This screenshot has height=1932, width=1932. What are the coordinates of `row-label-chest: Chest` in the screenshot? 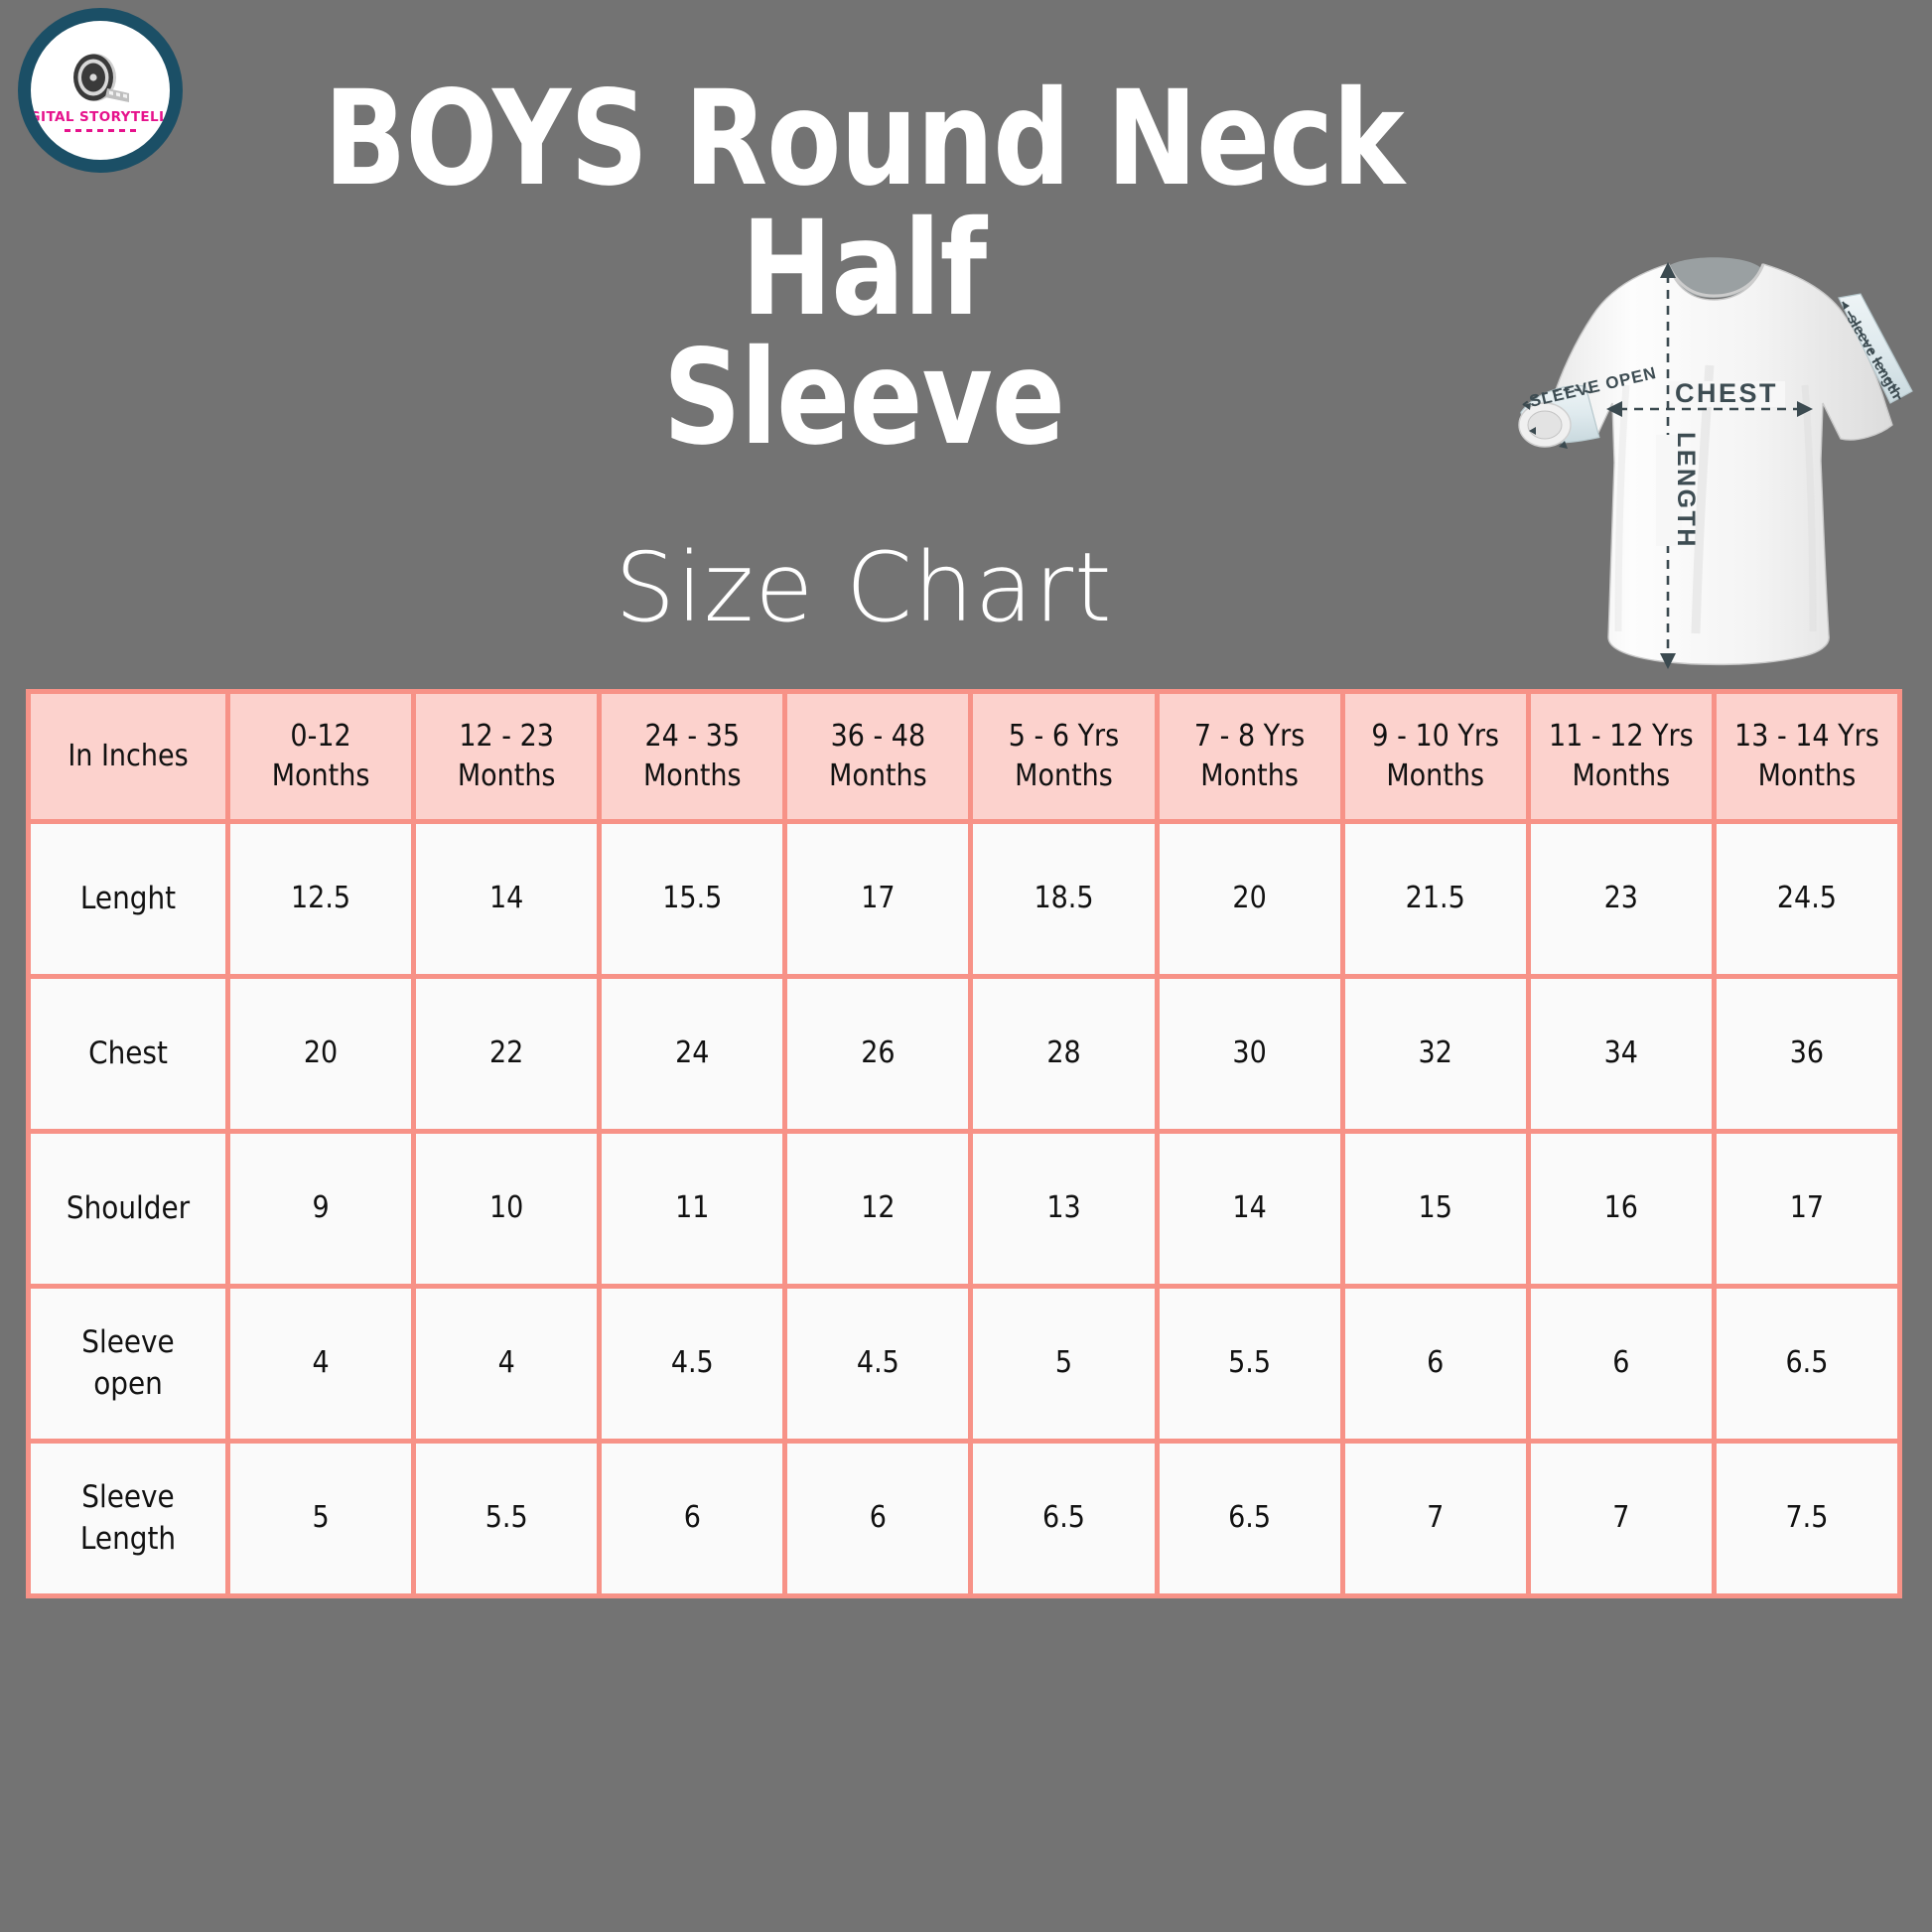 It's located at (128, 1054).